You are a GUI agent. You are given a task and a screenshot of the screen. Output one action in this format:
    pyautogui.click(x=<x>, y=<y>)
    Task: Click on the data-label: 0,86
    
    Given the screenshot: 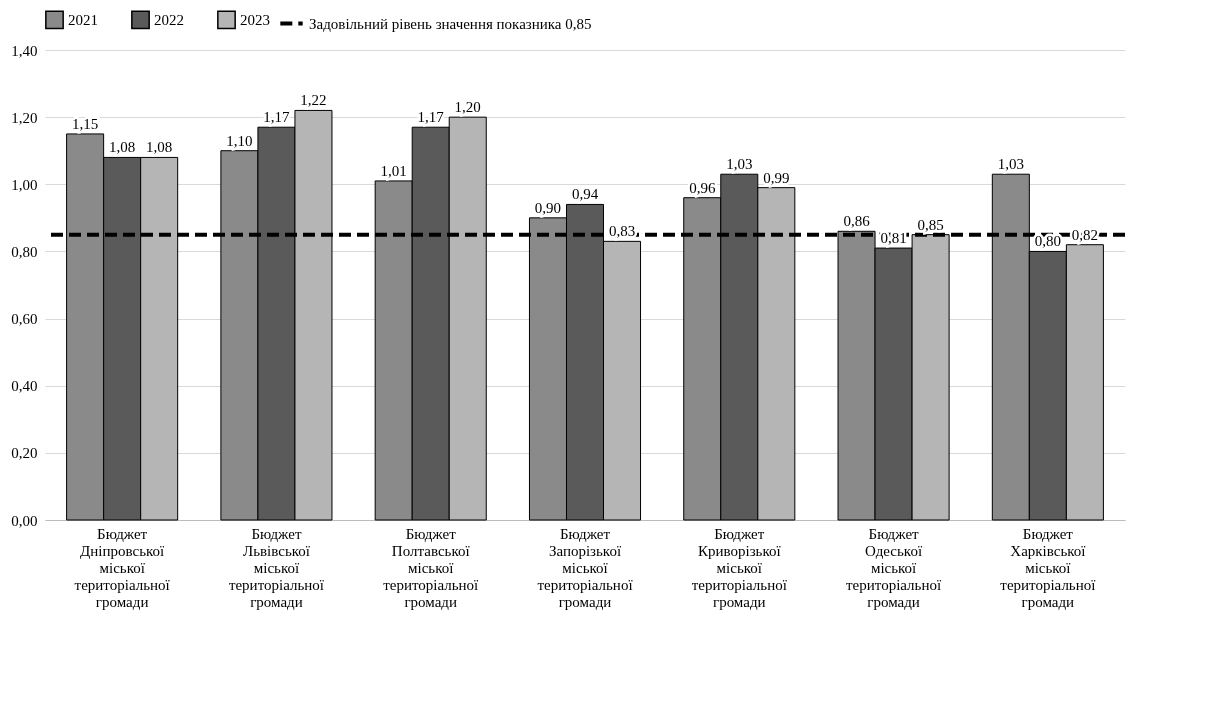 What is the action you would take?
    pyautogui.click(x=857, y=221)
    